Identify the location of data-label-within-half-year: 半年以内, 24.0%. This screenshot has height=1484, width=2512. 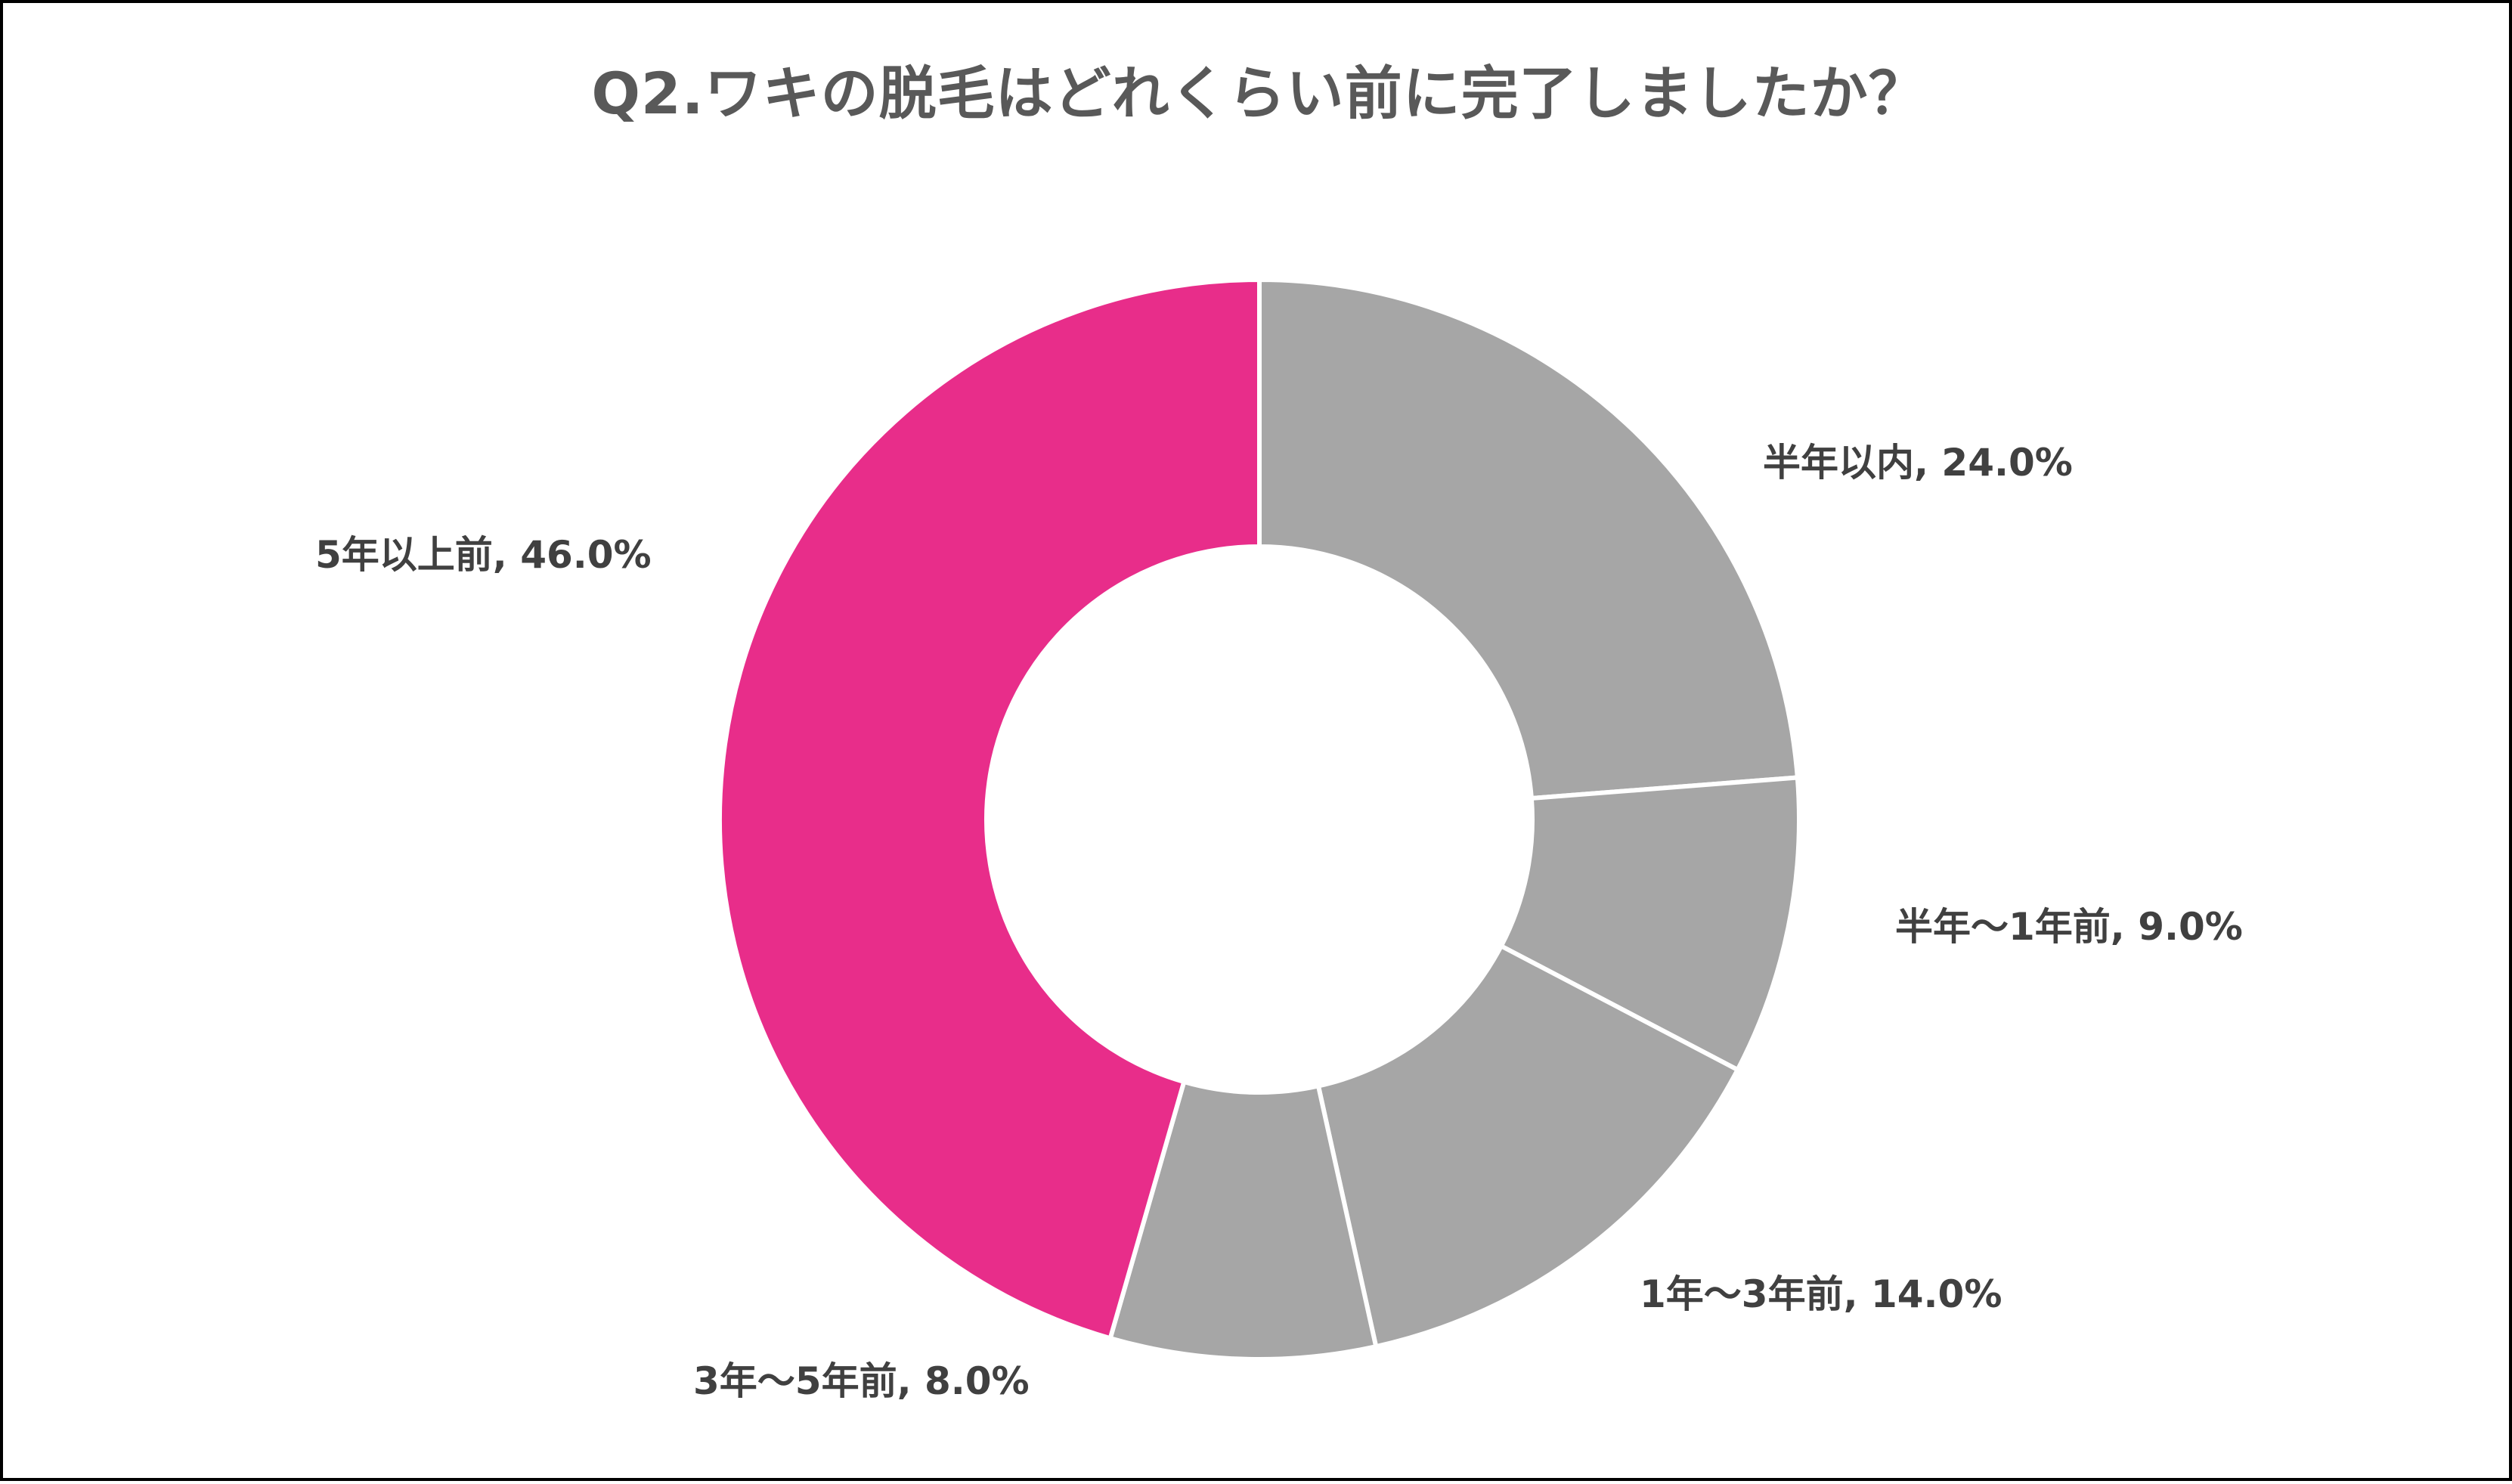
(1918, 463).